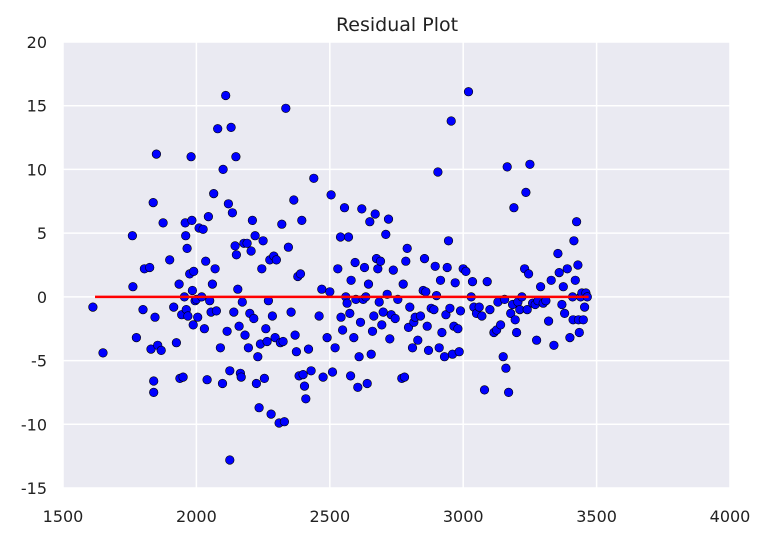 This screenshot has height=536, width=768. Describe the element at coordinates (34, 265) in the screenshot. I see `y-tick-labels: -15 -10 -5 0 5 10 15 20` at that location.